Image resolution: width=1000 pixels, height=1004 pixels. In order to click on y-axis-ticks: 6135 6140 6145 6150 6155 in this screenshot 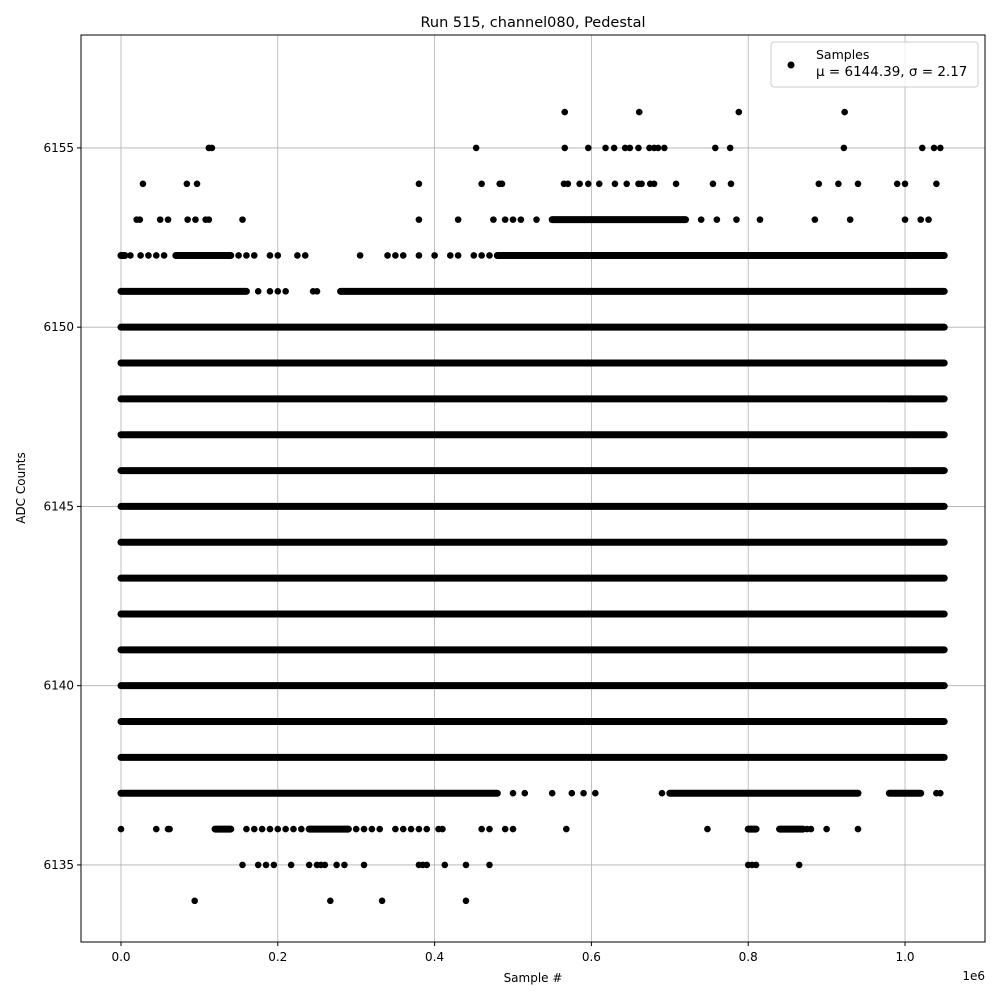, I will do `click(62, 506)`.